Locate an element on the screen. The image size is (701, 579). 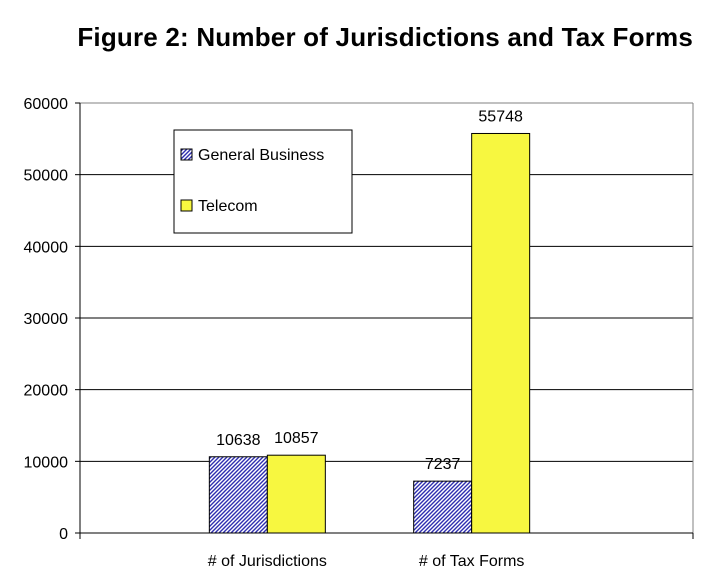
data-label: 10638 is located at coordinates (238, 440).